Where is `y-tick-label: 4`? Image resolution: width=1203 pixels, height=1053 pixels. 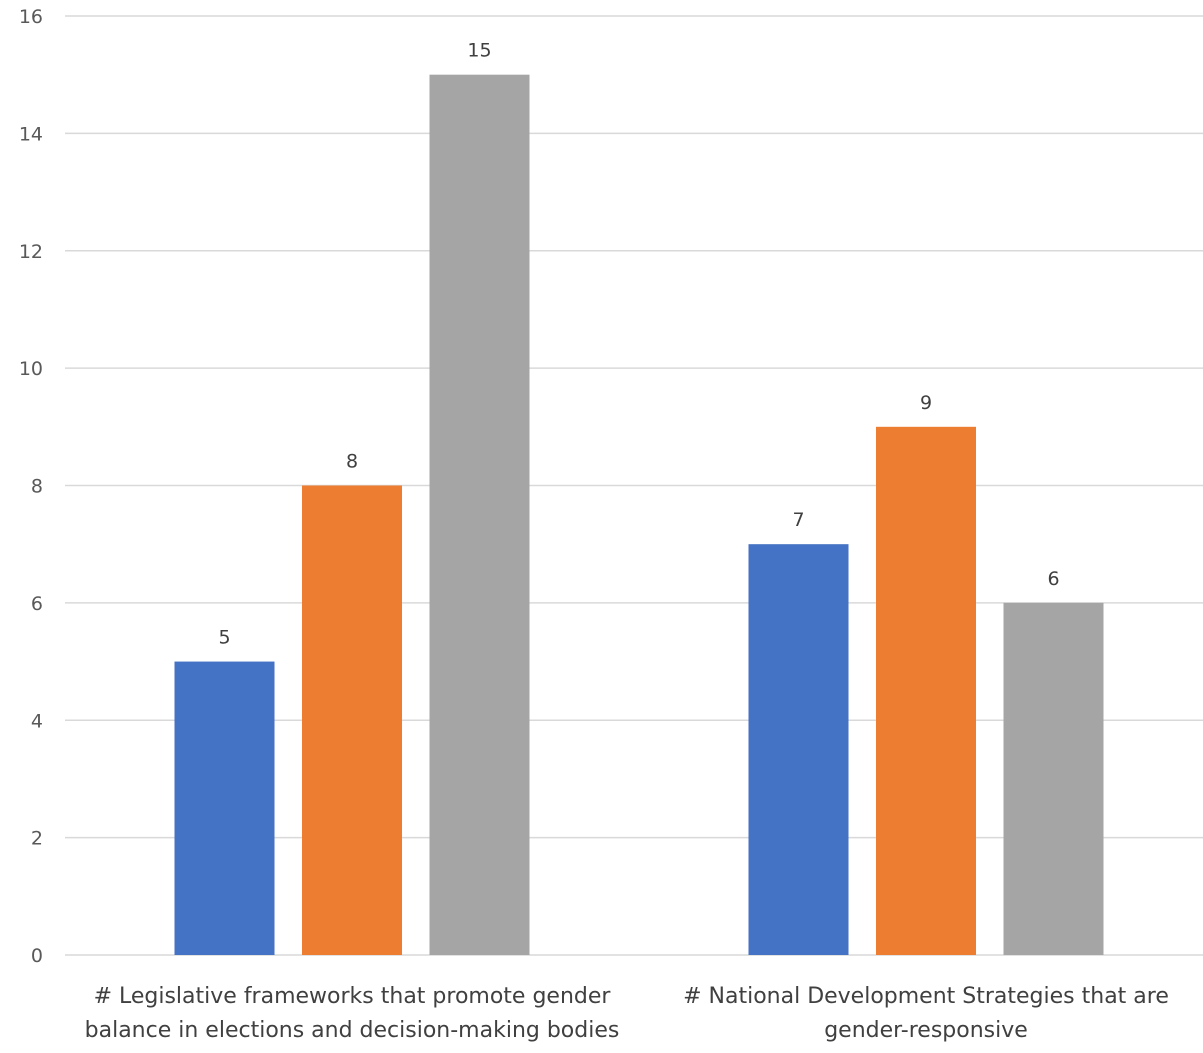 y-tick-label: 4 is located at coordinates (37, 721).